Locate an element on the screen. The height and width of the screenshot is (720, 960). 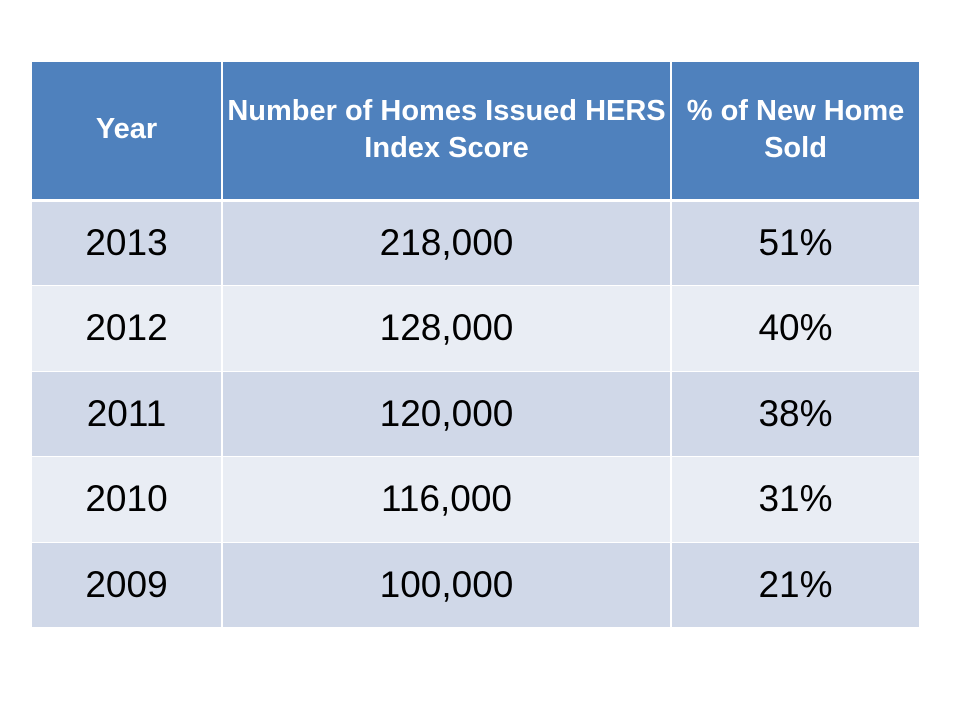
cell-year: 2011 is located at coordinates (127, 414).